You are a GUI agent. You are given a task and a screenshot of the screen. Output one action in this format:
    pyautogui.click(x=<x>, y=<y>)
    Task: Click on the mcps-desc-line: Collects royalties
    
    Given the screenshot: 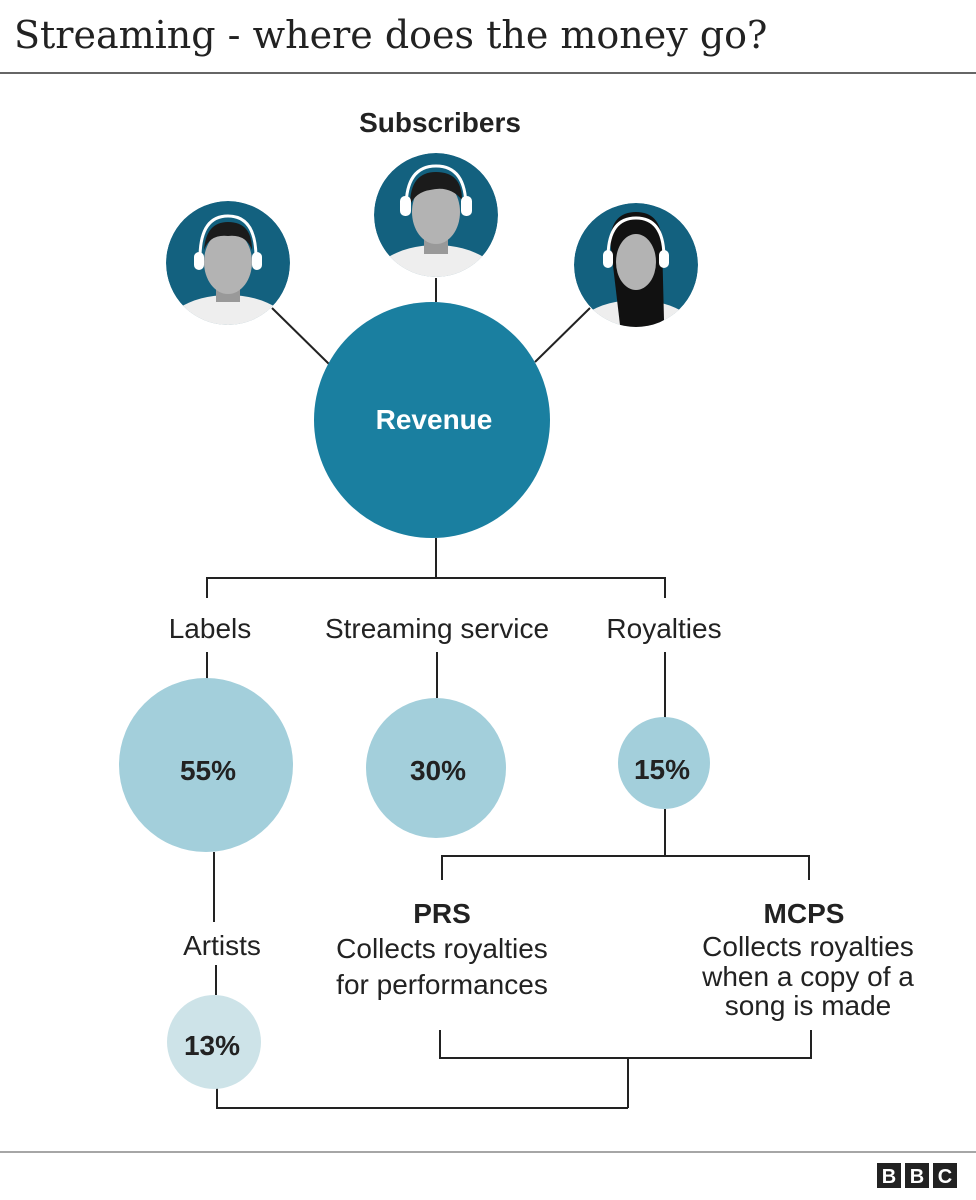 What is the action you would take?
    pyautogui.click(x=808, y=946)
    